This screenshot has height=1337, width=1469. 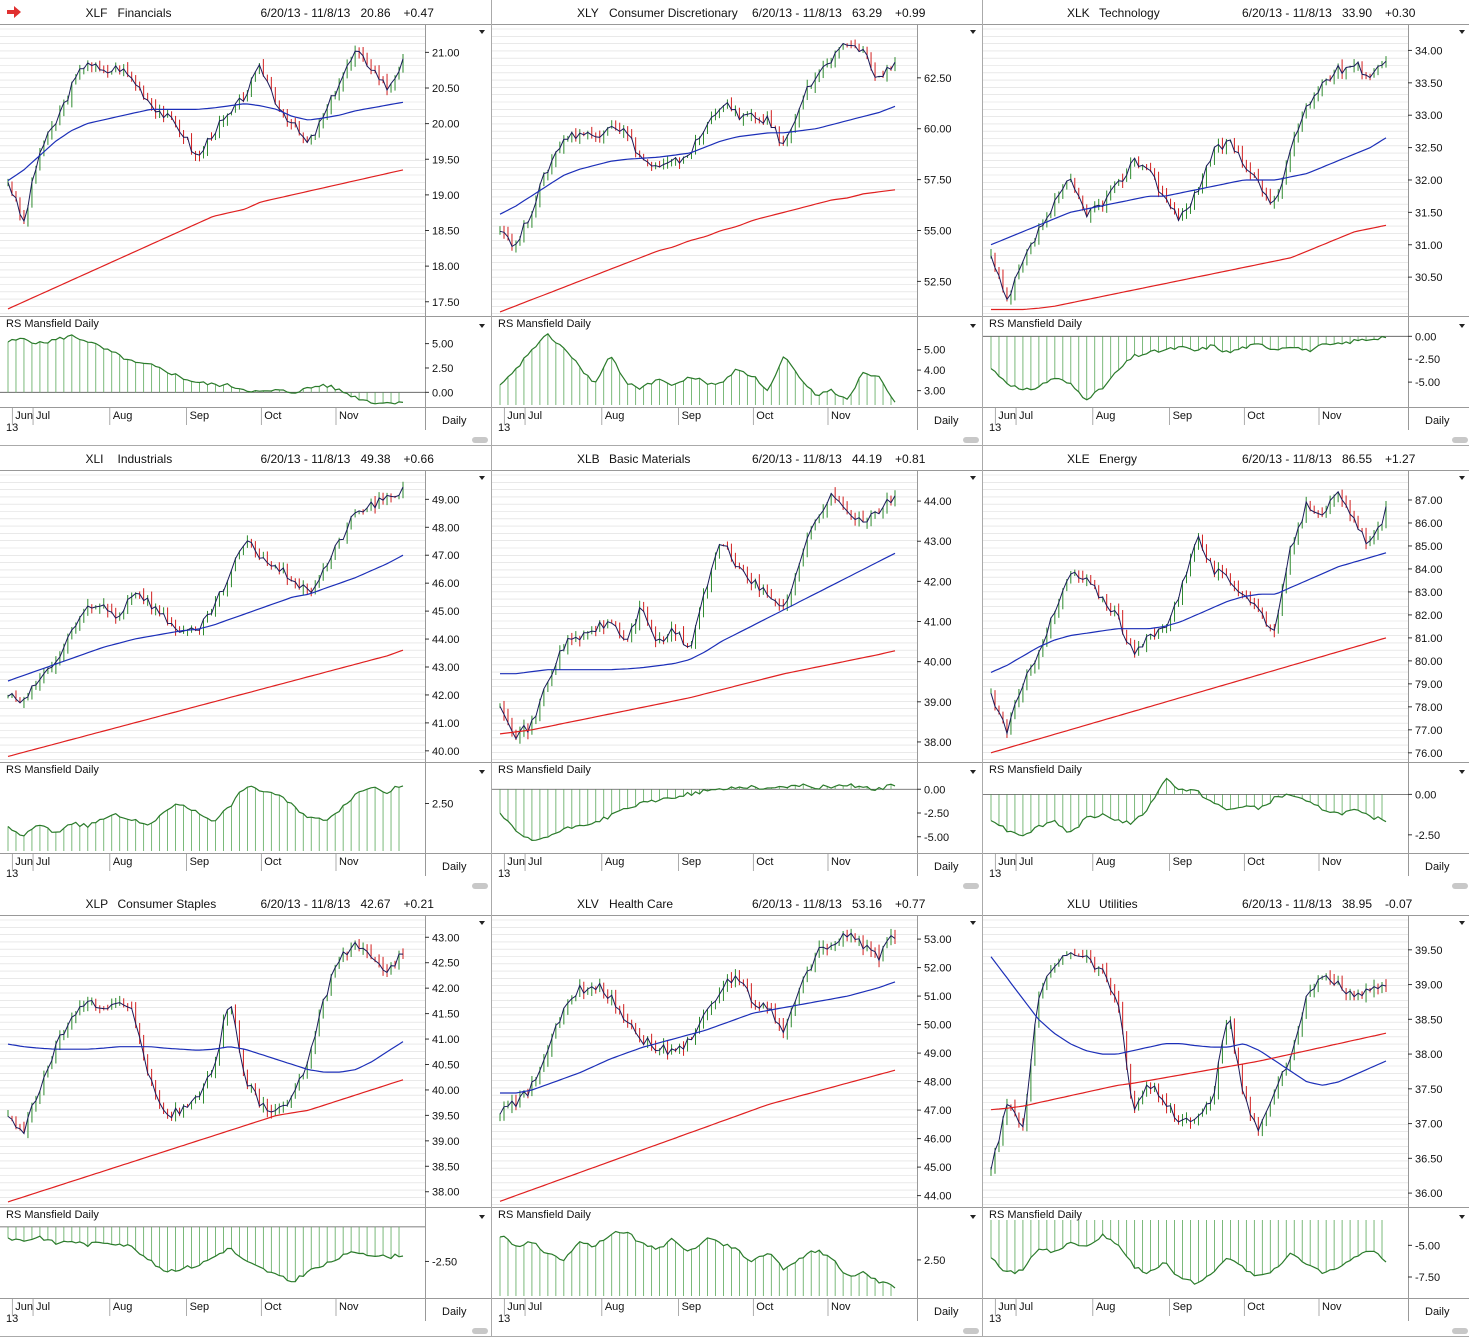 What do you see at coordinates (446, 125) in the screenshot?
I see `price-tick-label: 20.00` at bounding box center [446, 125].